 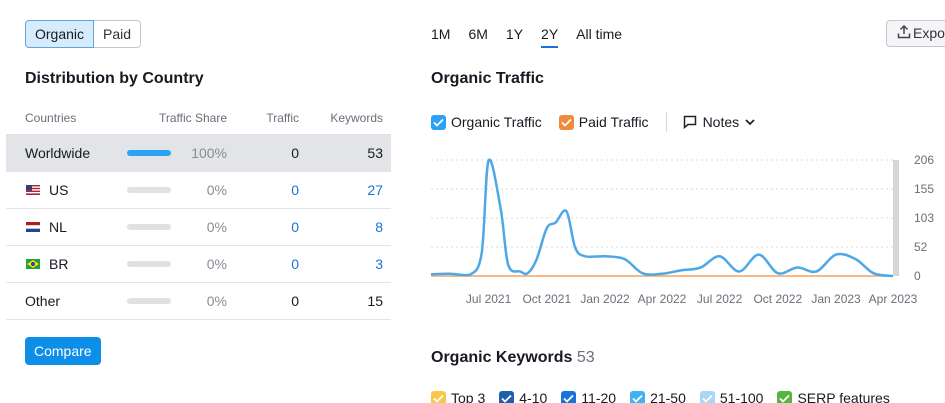 I want to click on x-tick-label: Jul 2022, so click(x=720, y=299).